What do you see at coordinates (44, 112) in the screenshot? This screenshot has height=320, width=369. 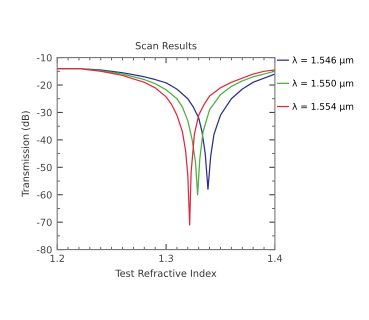 I see `y-tick-label: -30` at bounding box center [44, 112].